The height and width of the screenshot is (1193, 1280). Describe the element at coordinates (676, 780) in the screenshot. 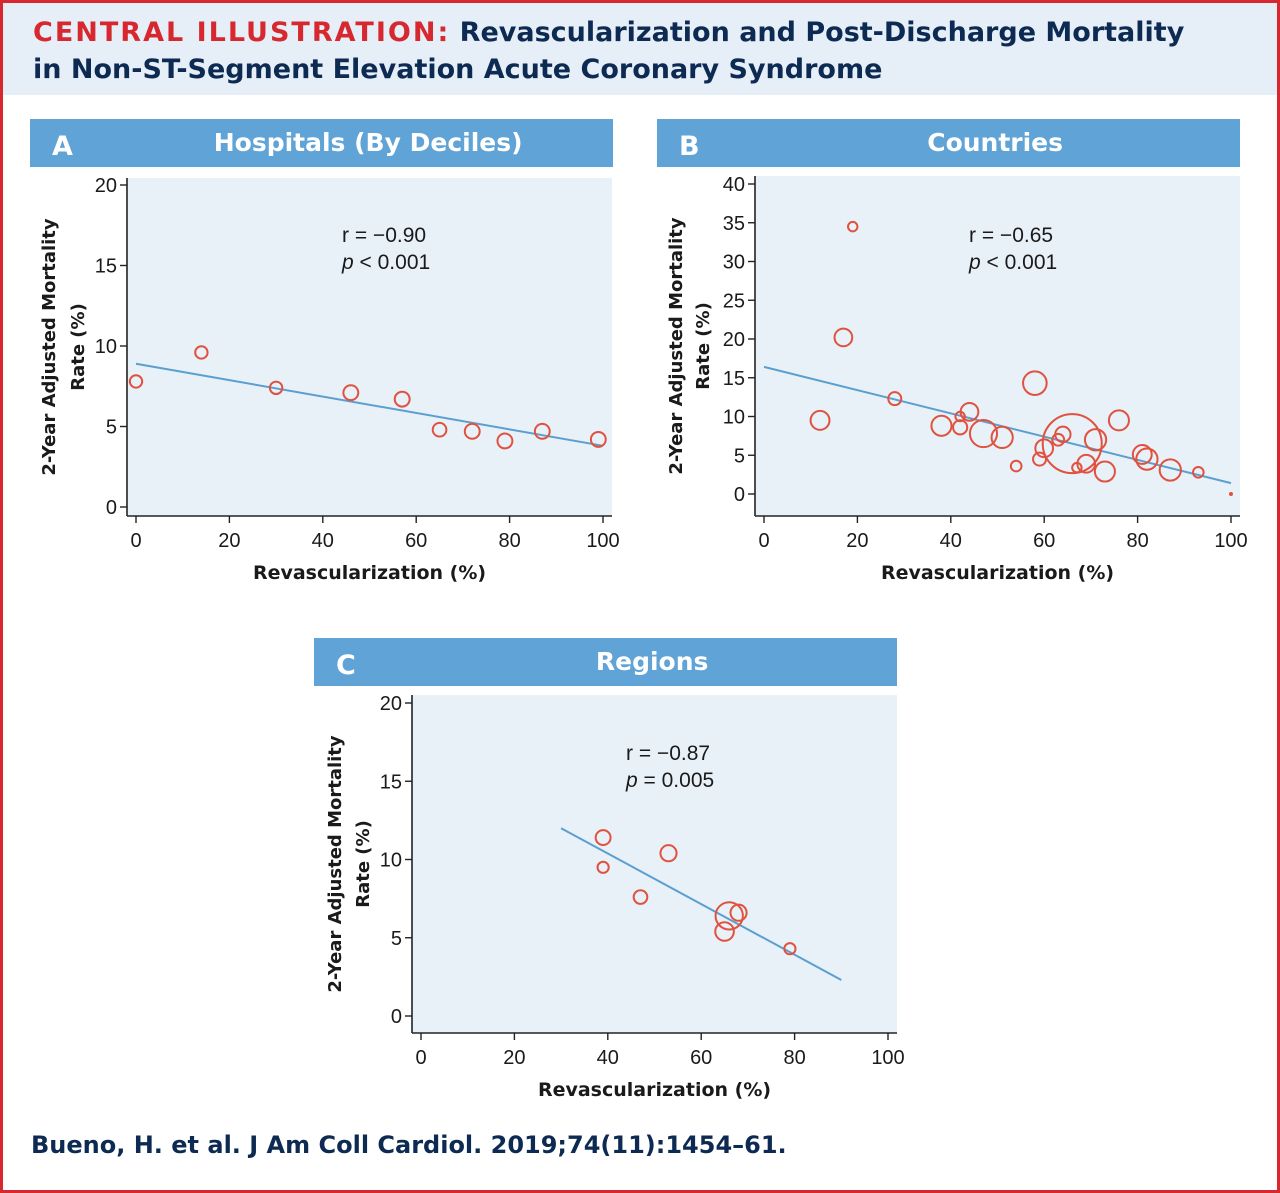

I see `stat-p-value: = 0.005` at that location.